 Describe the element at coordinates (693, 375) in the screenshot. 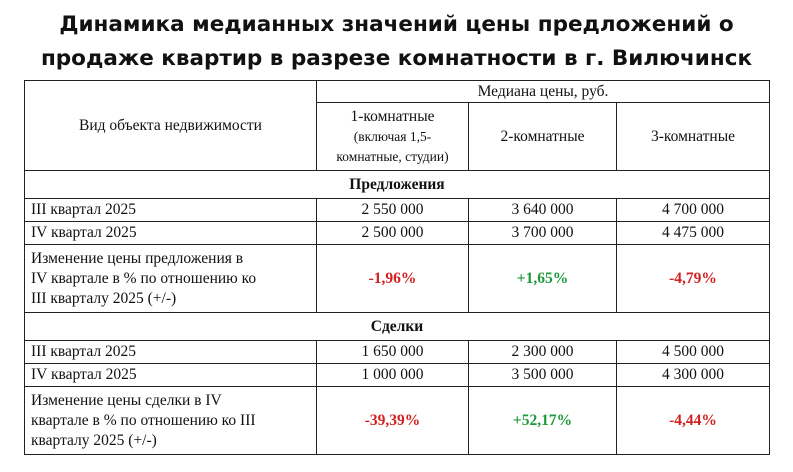

I see `cell-3-room: 4 300 000` at that location.